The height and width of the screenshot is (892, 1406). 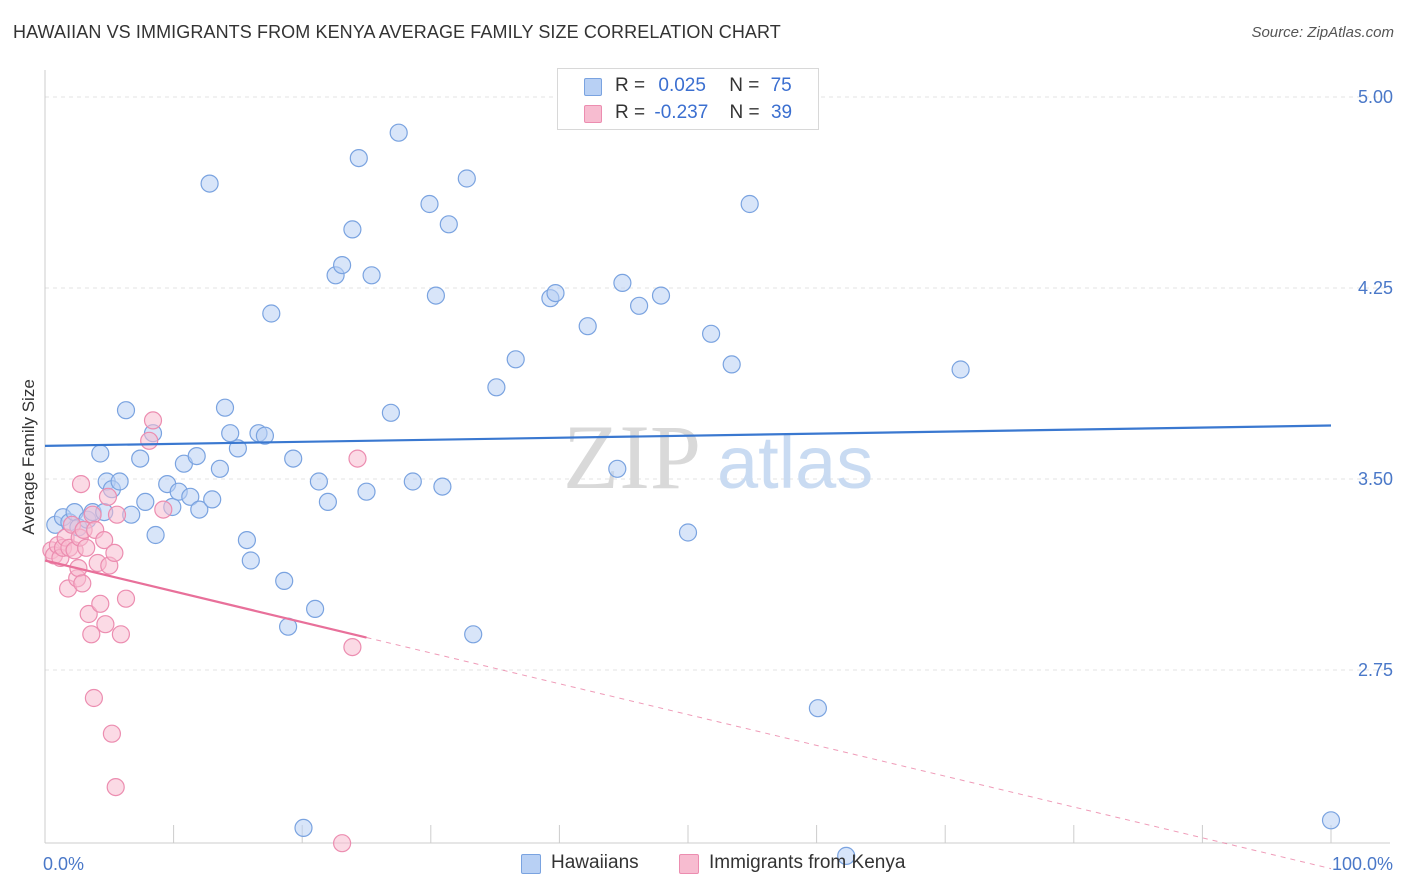 I want to click on kenya-trend-line, so click(x=205, y=599).